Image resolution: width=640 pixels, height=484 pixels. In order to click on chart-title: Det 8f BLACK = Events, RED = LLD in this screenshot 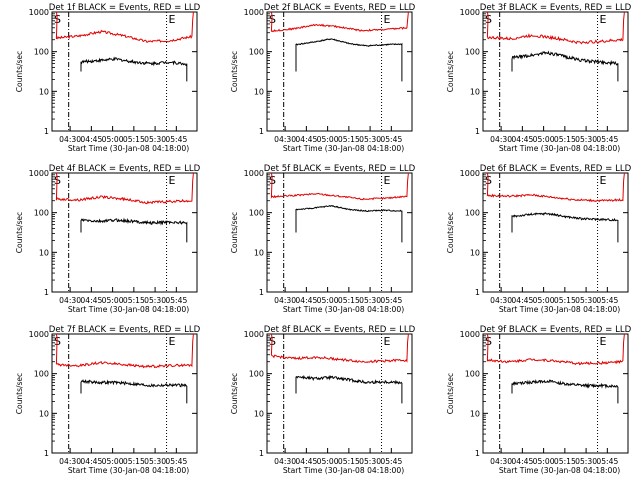, I will do `click(340, 330)`.